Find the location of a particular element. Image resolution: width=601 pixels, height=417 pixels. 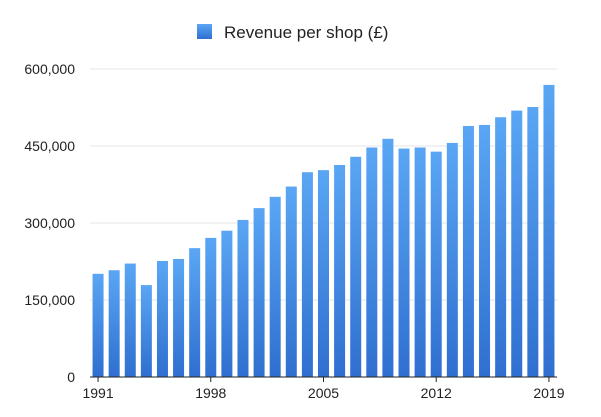

bar-1994 is located at coordinates (146, 331).